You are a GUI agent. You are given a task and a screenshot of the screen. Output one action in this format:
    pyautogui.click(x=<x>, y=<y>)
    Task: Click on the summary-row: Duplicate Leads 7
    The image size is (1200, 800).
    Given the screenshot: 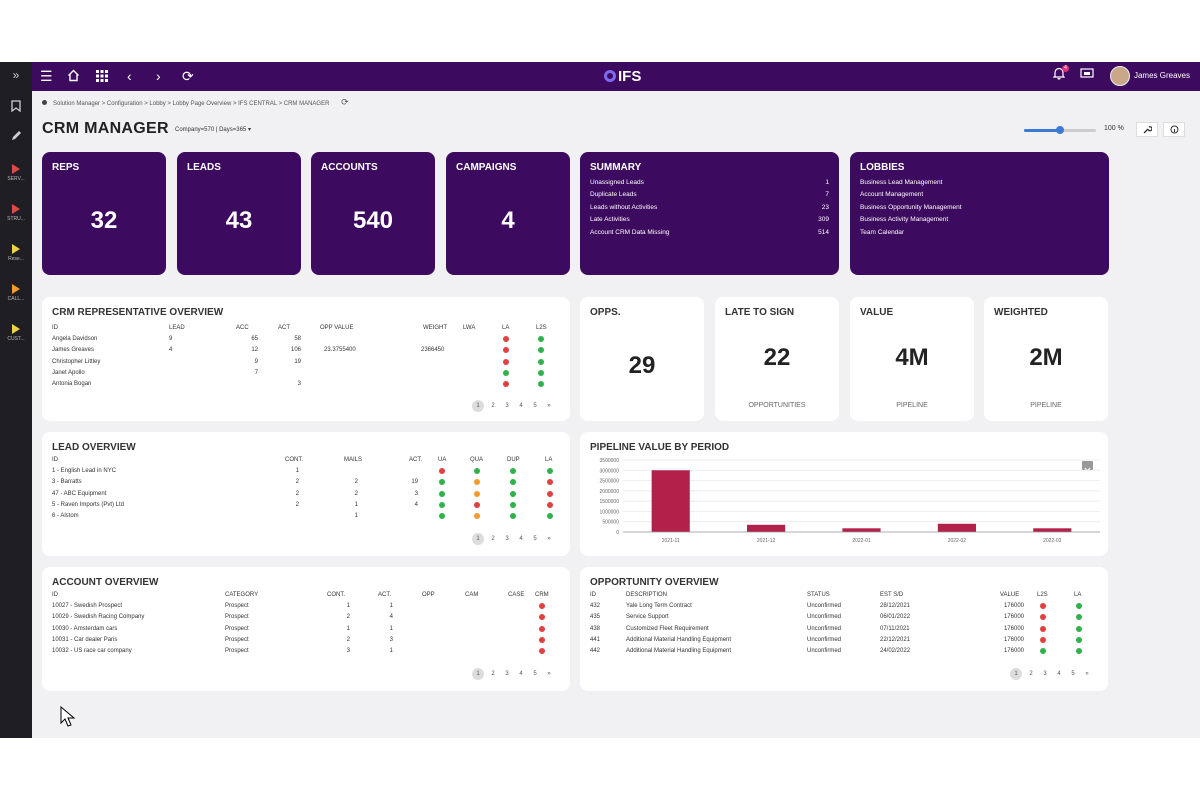 What is the action you would take?
    pyautogui.click(x=709, y=195)
    